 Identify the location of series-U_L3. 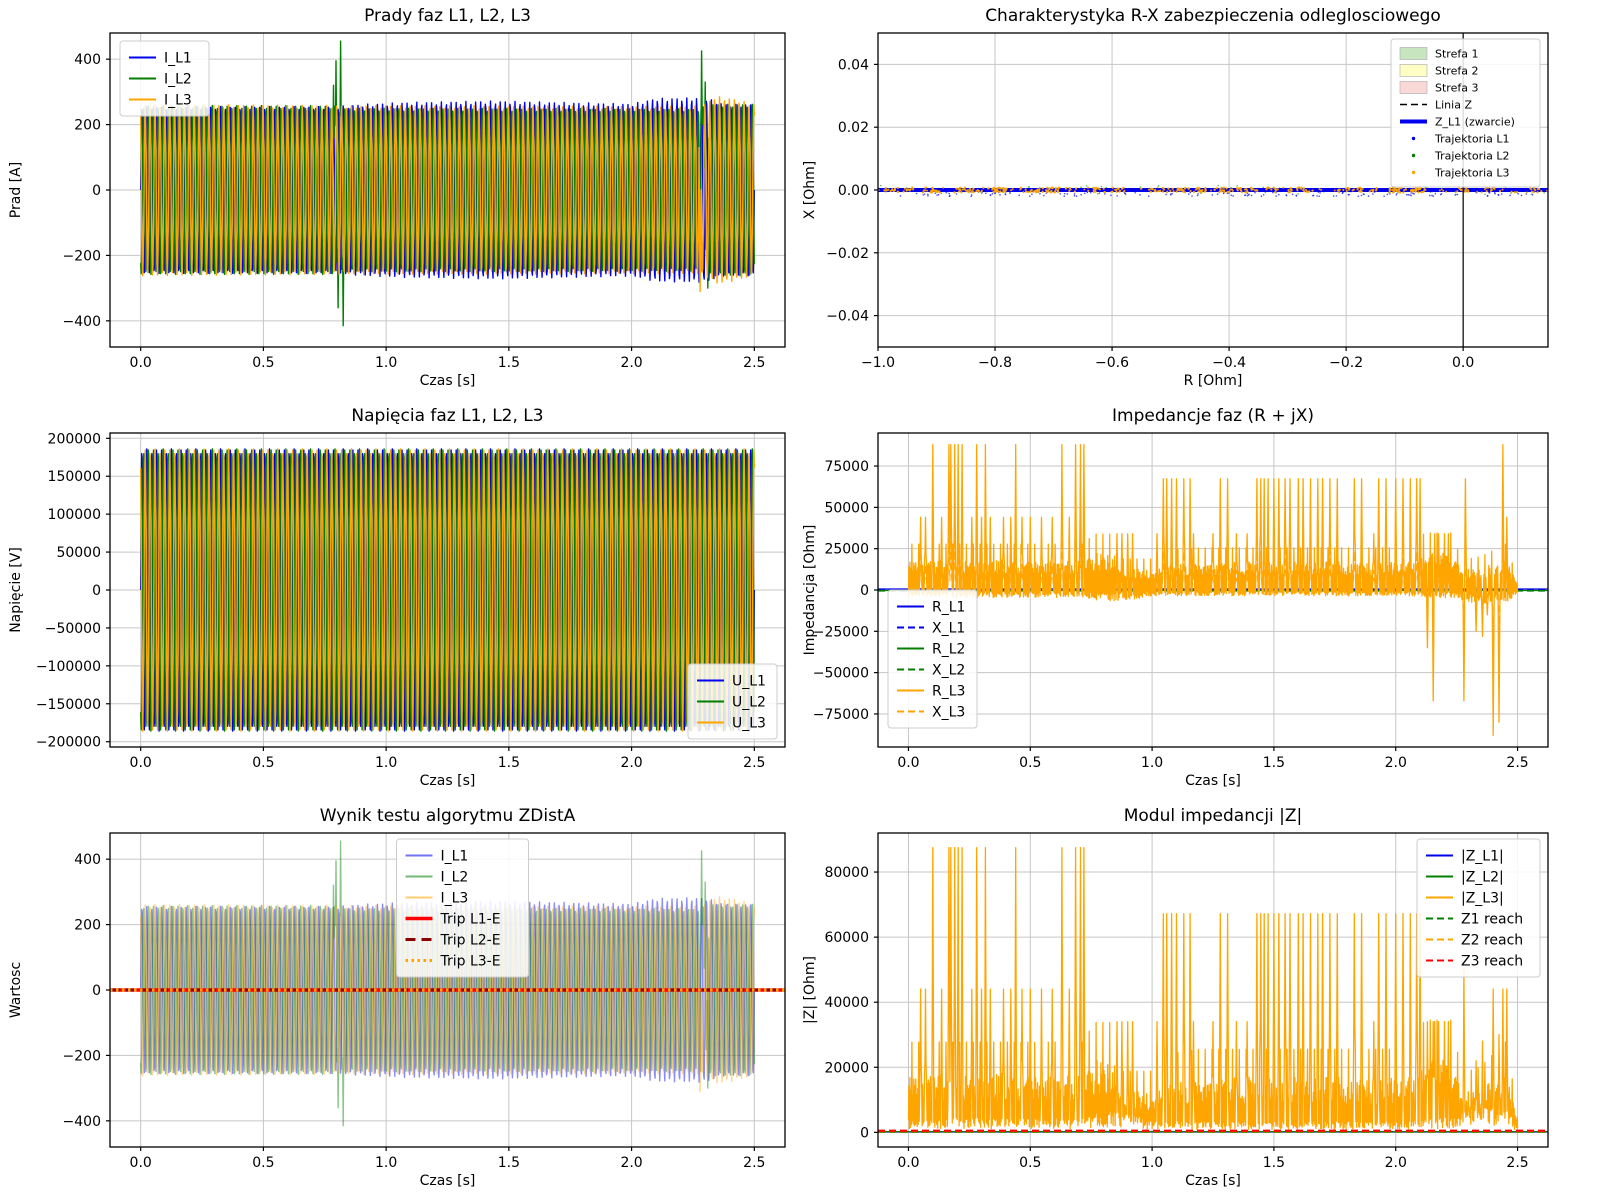
(447, 590).